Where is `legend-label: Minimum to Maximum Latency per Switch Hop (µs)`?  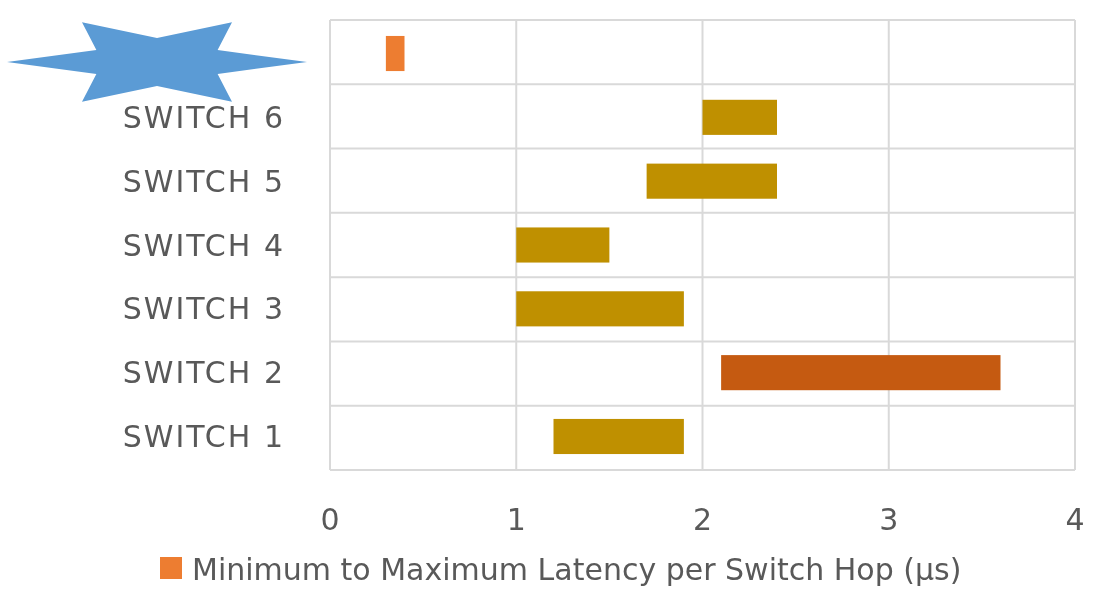
legend-label: Minimum to Maximum Latency per Switch Hop (µs) is located at coordinates (577, 569).